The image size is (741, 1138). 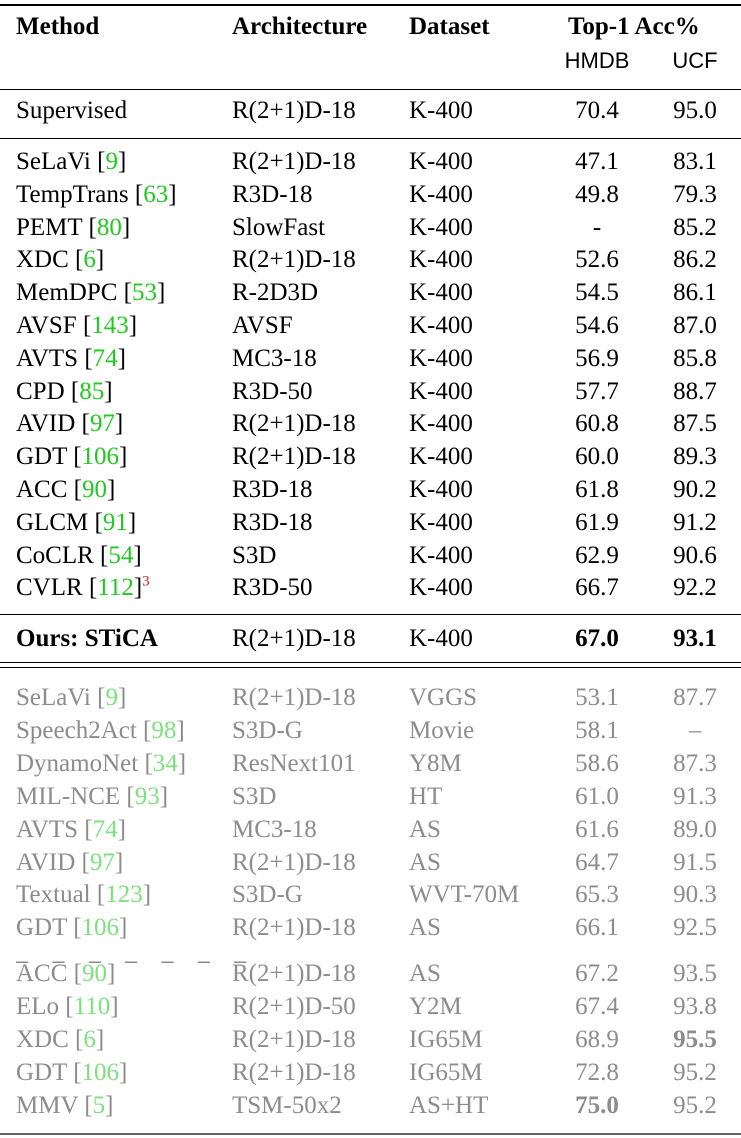 What do you see at coordinates (67, 293) in the screenshot?
I see `method-name: MemDPC` at bounding box center [67, 293].